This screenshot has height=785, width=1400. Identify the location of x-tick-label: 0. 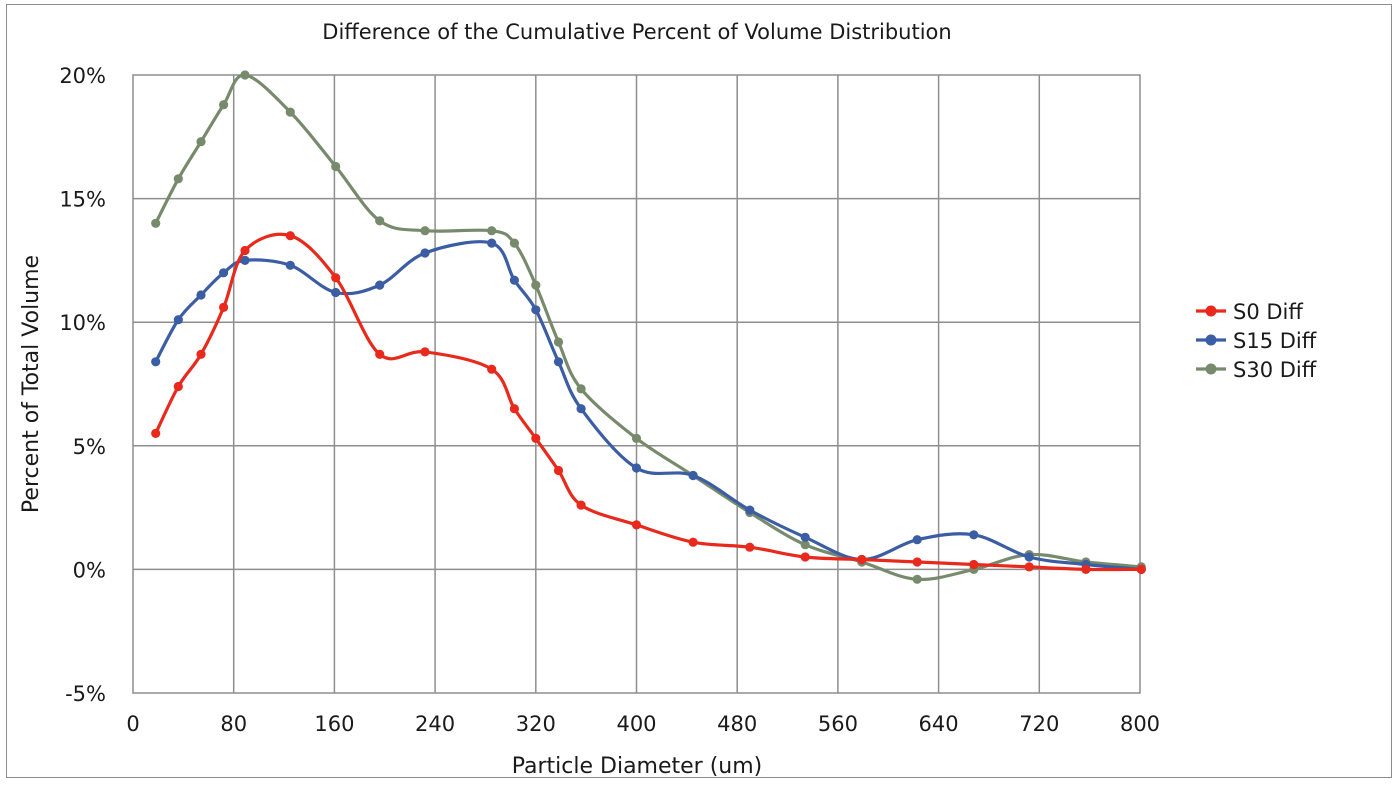
(132, 724).